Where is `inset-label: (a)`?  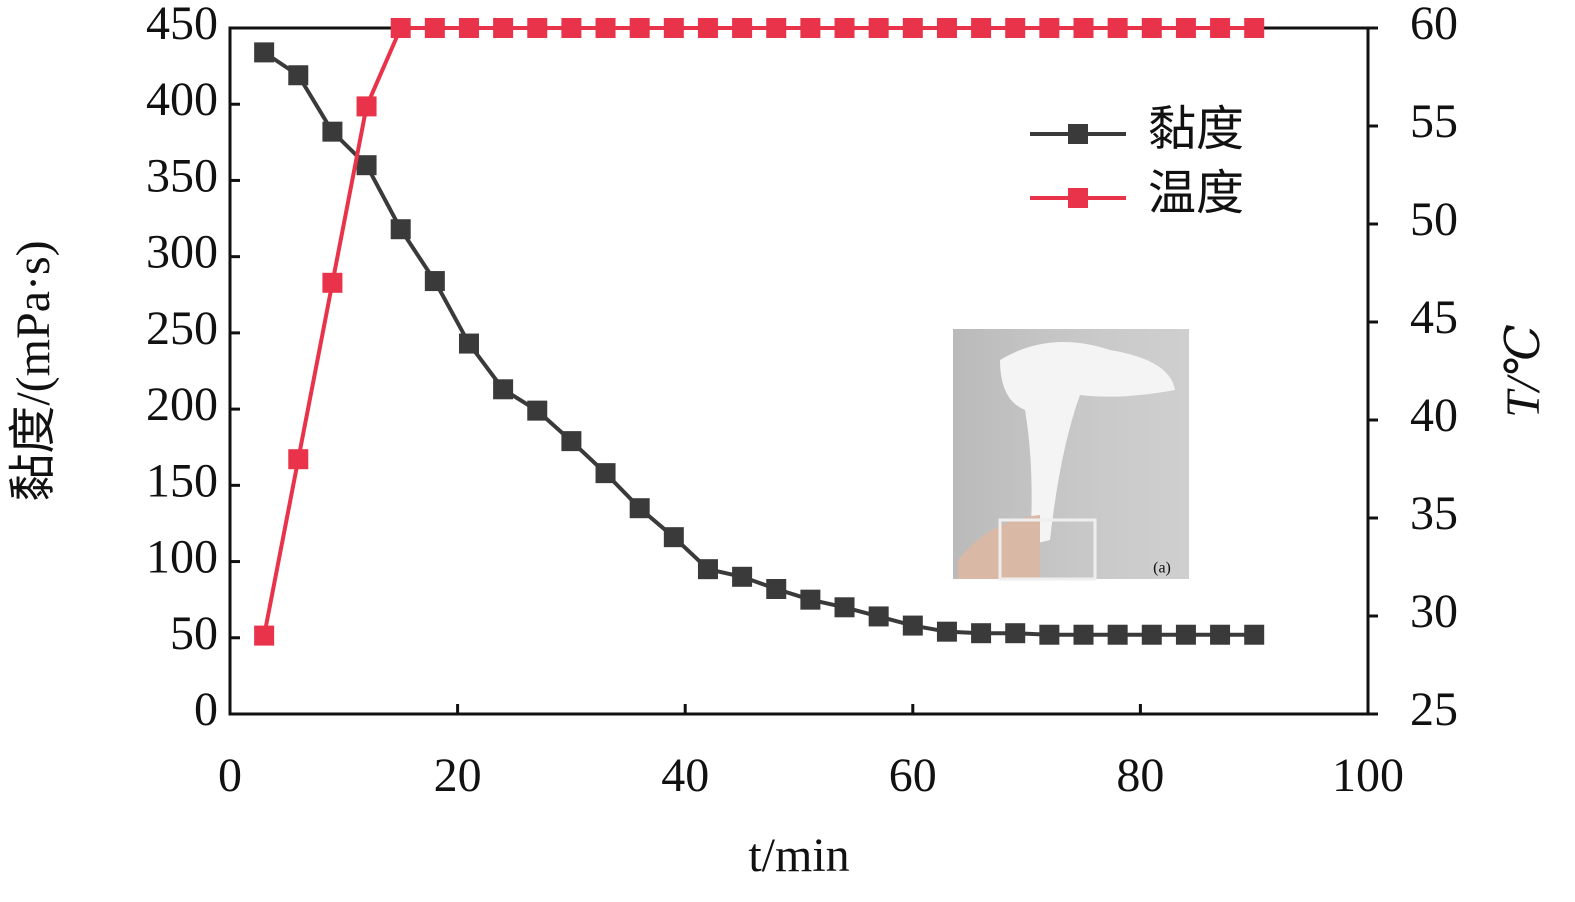
inset-label: (a) is located at coordinates (1162, 568).